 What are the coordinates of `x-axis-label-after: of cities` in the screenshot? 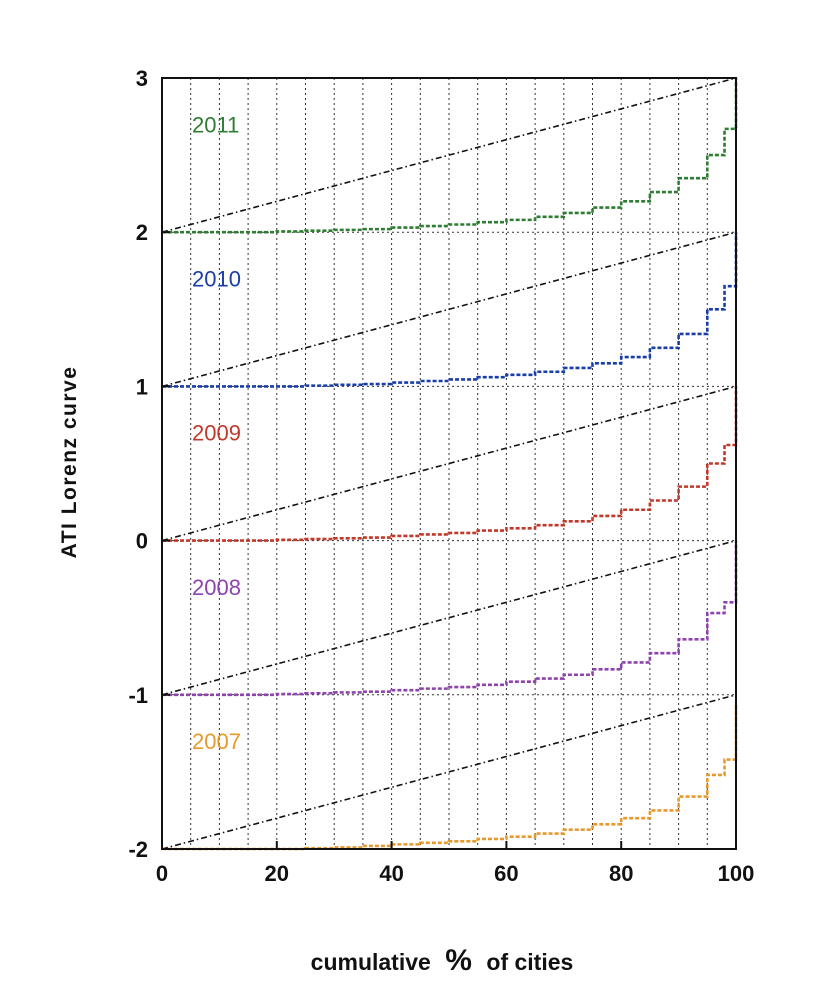 It's located at (529, 962).